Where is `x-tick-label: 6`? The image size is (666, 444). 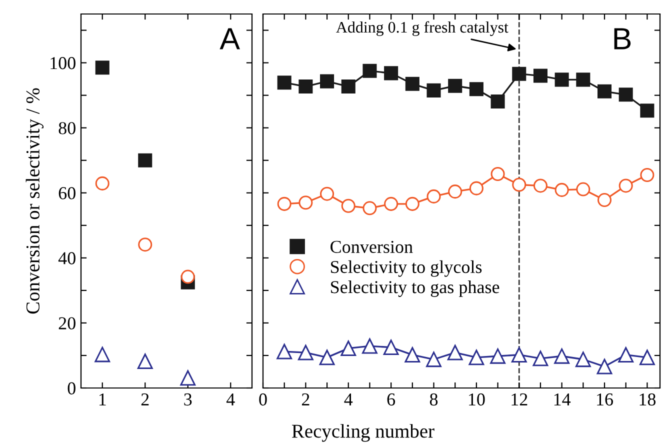
x-tick-label: 6 is located at coordinates (391, 399).